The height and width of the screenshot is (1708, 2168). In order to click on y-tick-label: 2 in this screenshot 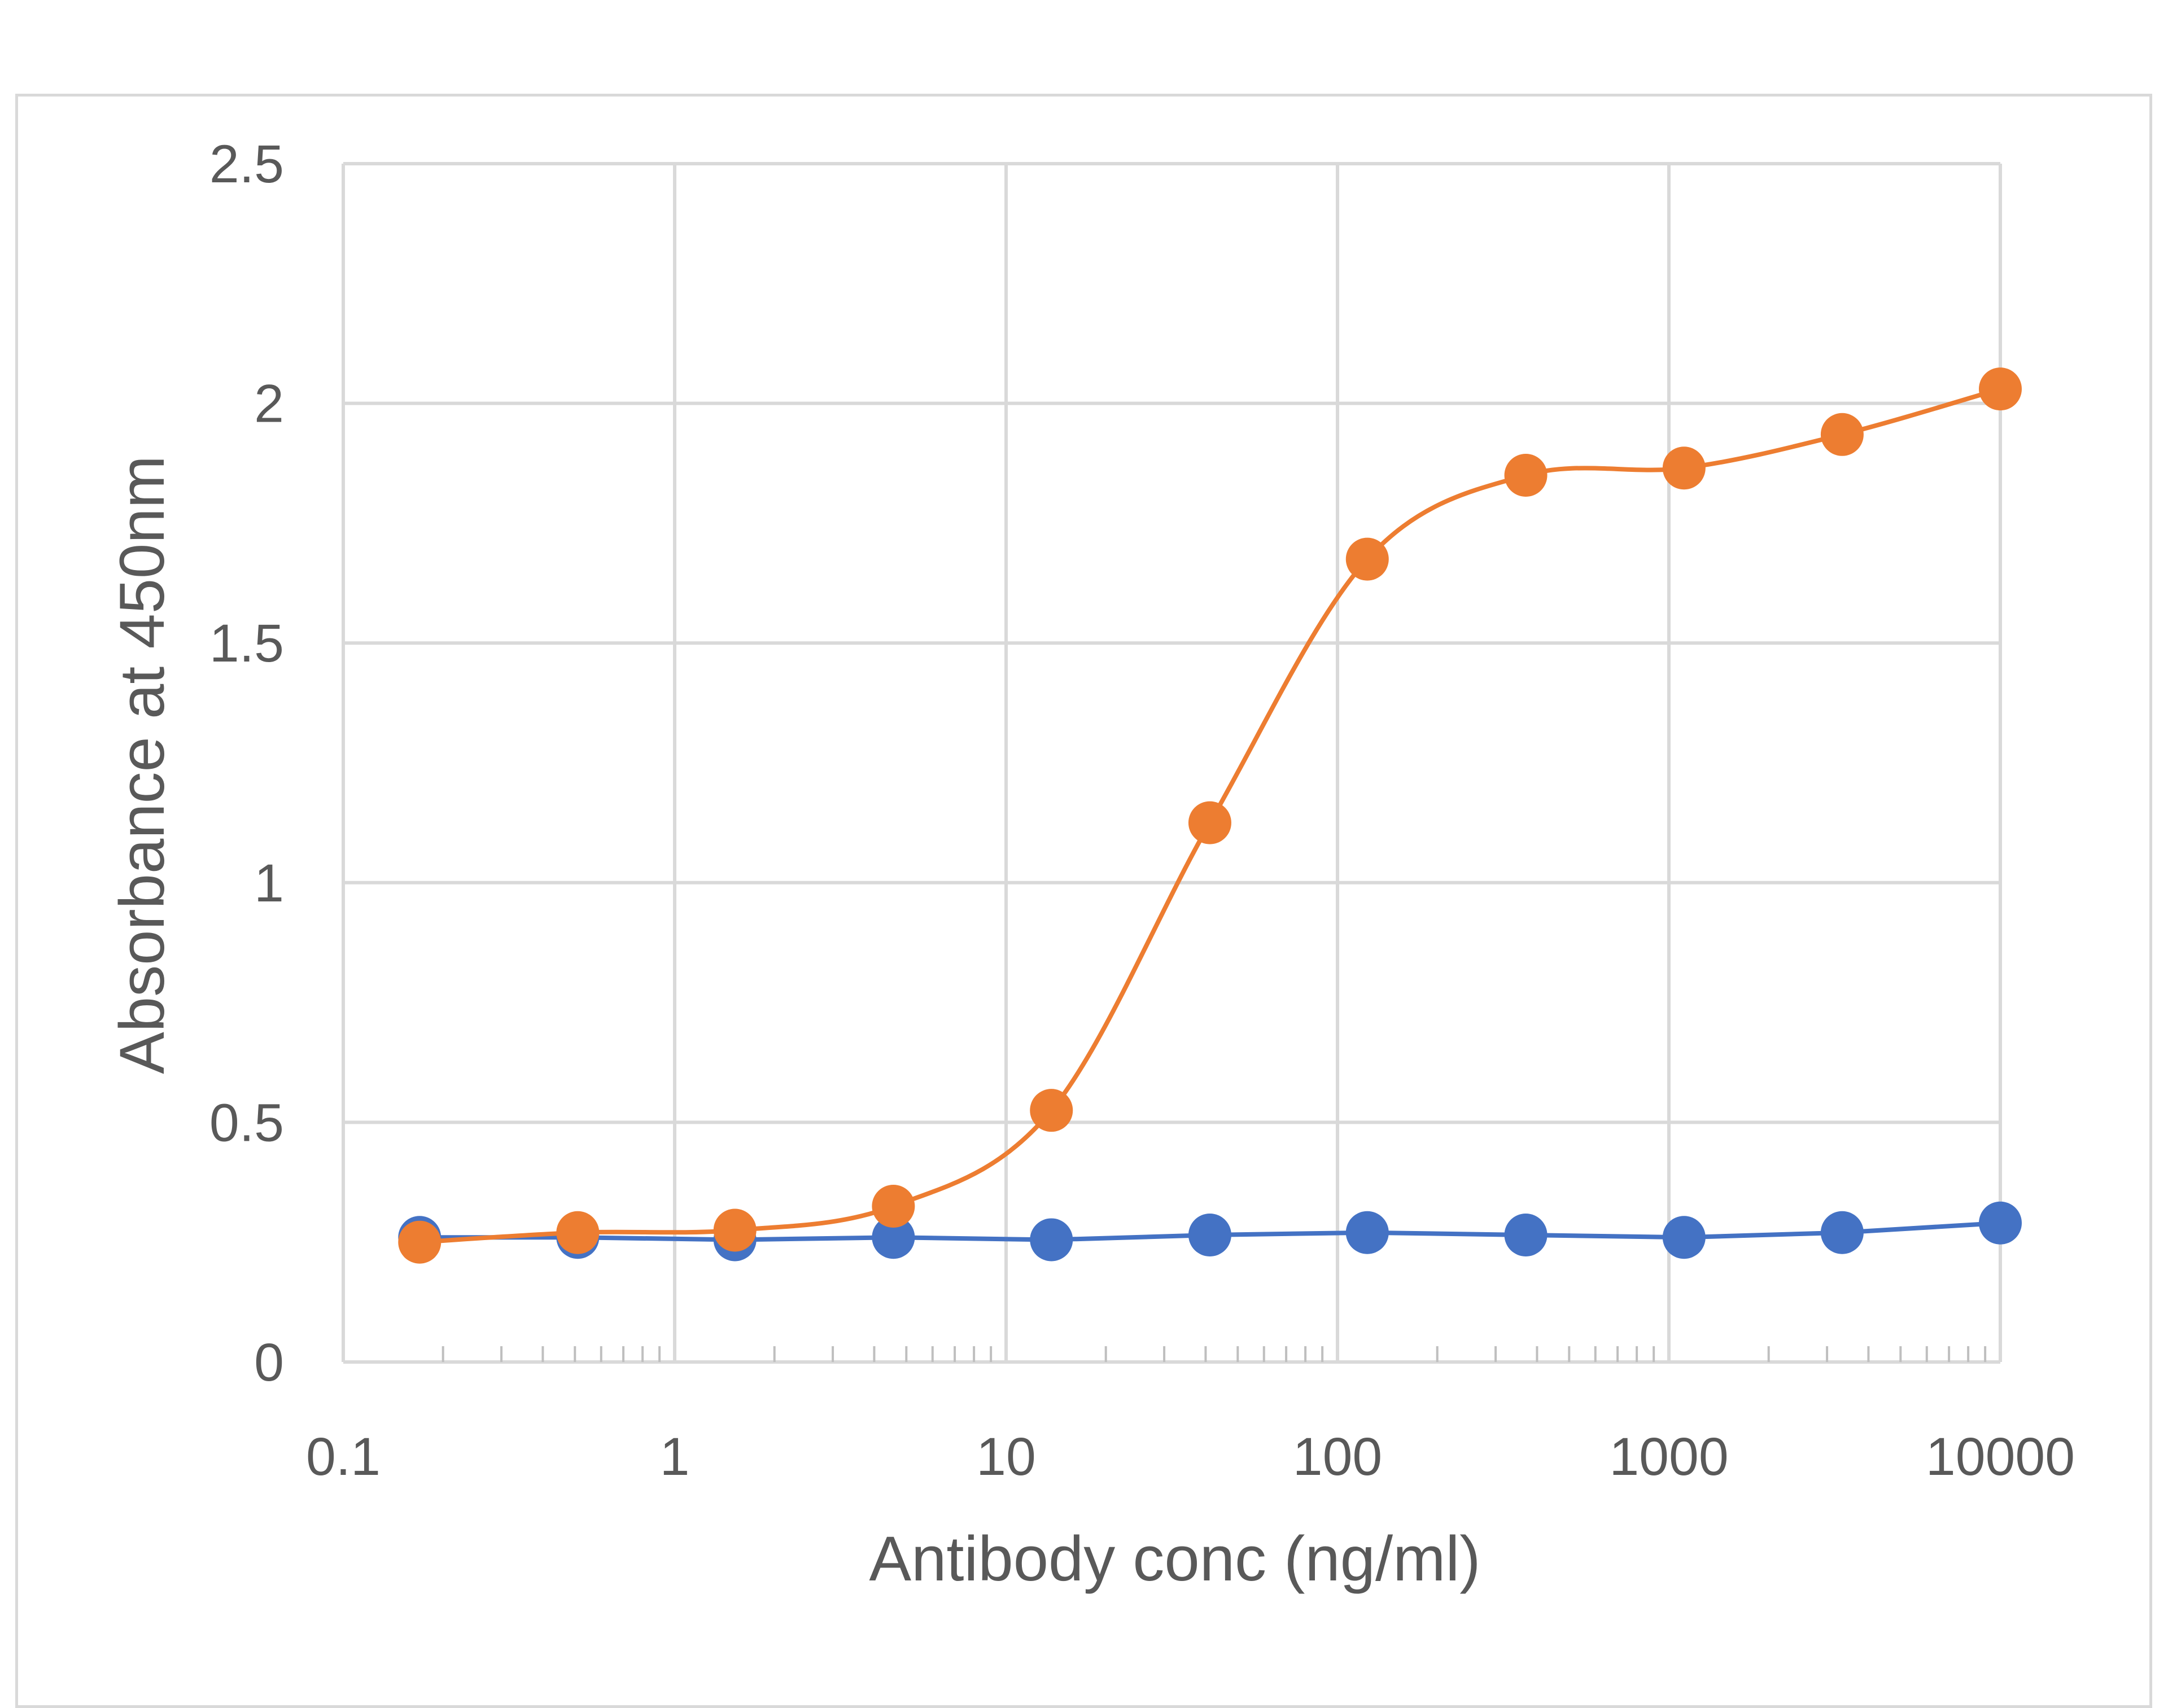, I will do `click(269, 404)`.